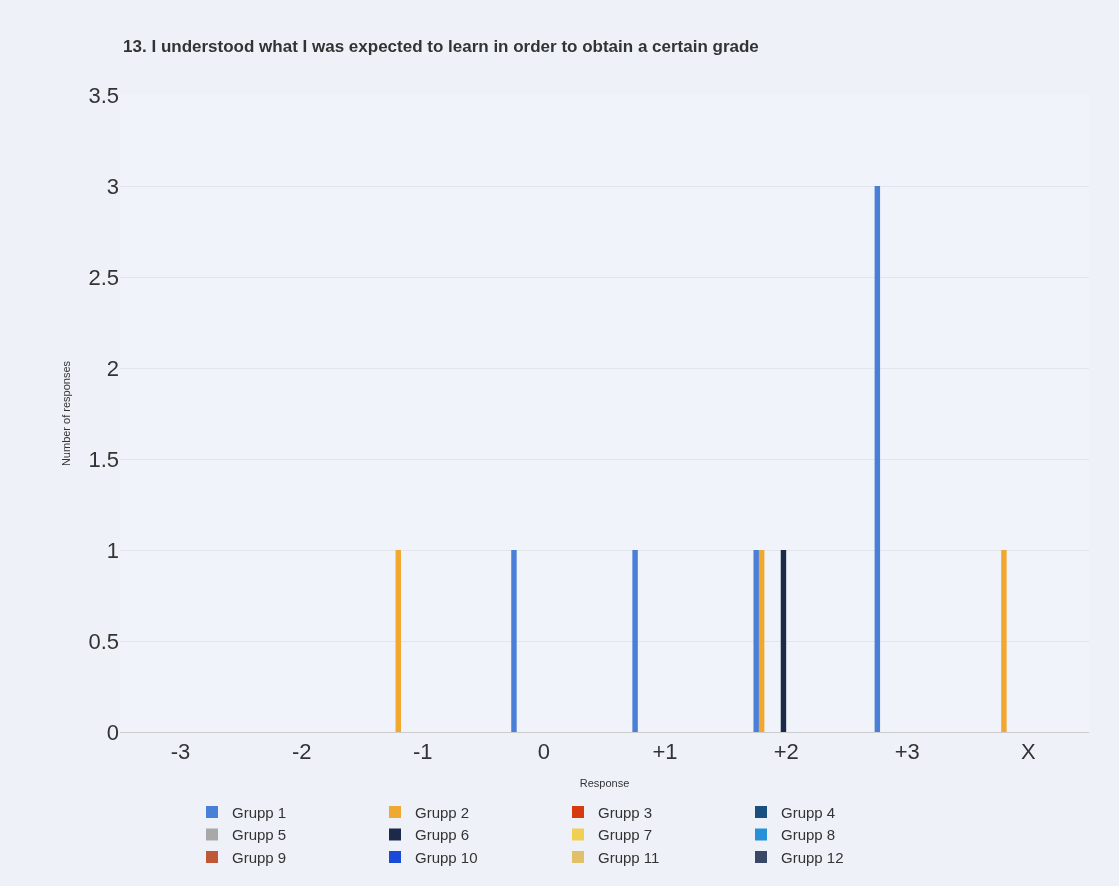 The height and width of the screenshot is (886, 1119). What do you see at coordinates (808, 812) in the screenshot?
I see `legend-label: Grupp 4` at bounding box center [808, 812].